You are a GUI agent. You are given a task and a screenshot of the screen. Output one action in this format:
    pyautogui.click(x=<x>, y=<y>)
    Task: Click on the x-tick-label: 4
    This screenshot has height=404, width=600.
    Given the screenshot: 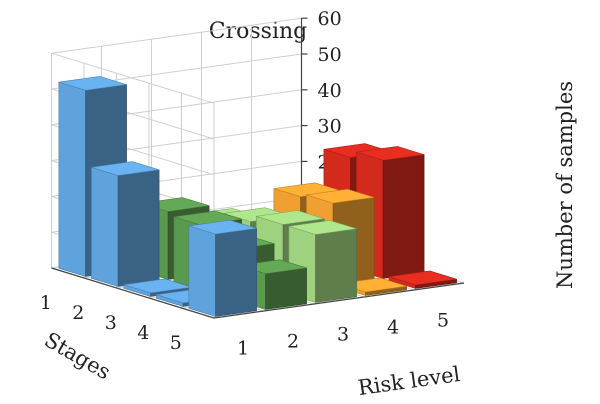 What is the action you would take?
    pyautogui.click(x=393, y=328)
    